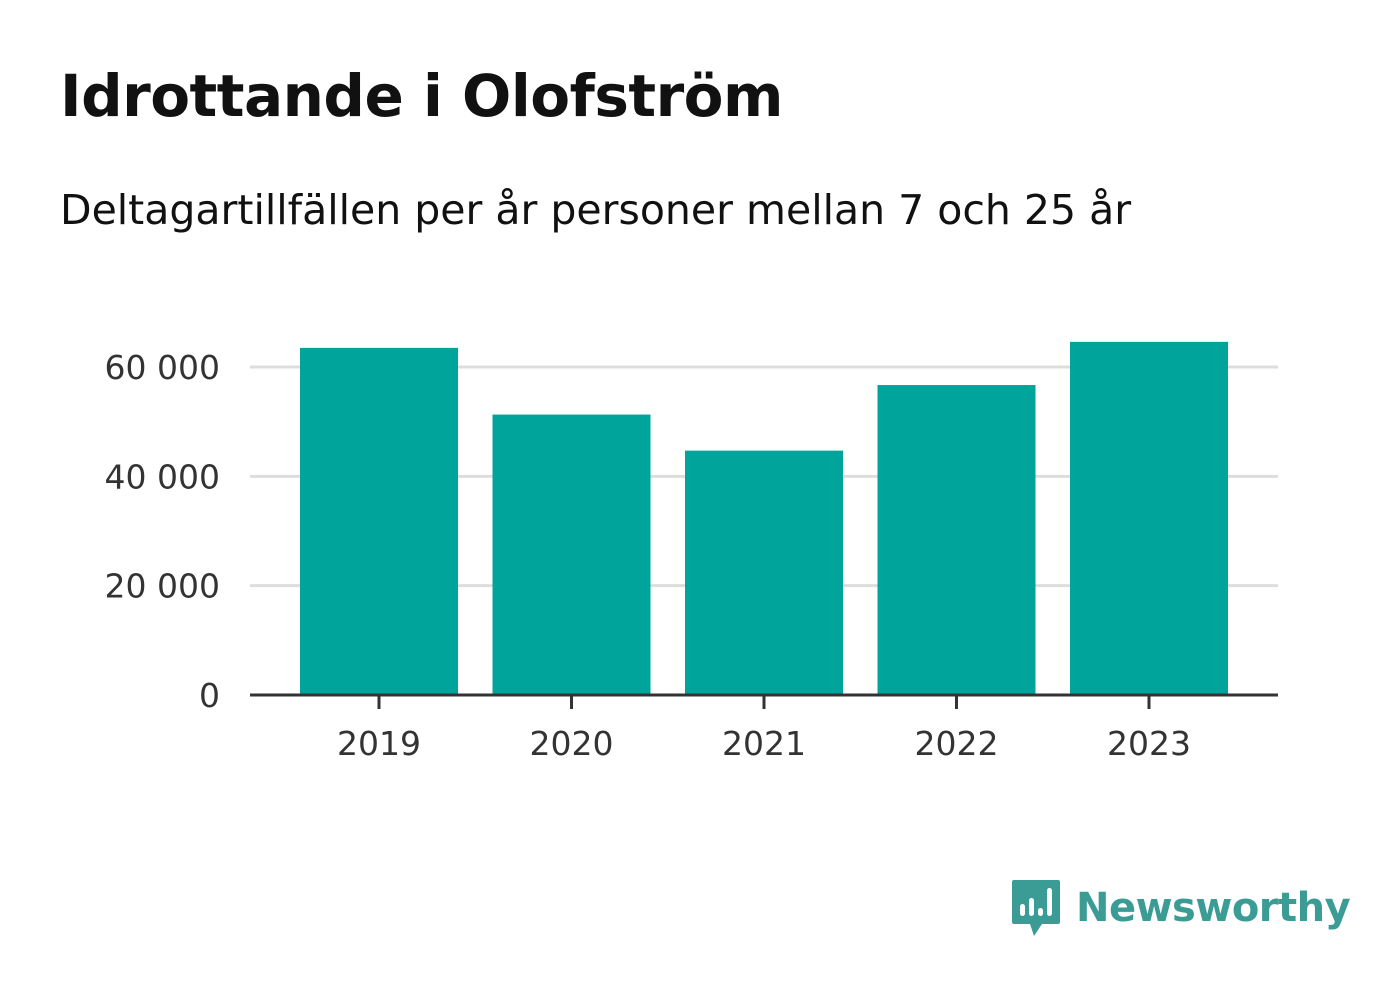 This screenshot has height=999, width=1382. Describe the element at coordinates (162, 586) in the screenshot. I see `y-tick-label: 20 000` at that location.